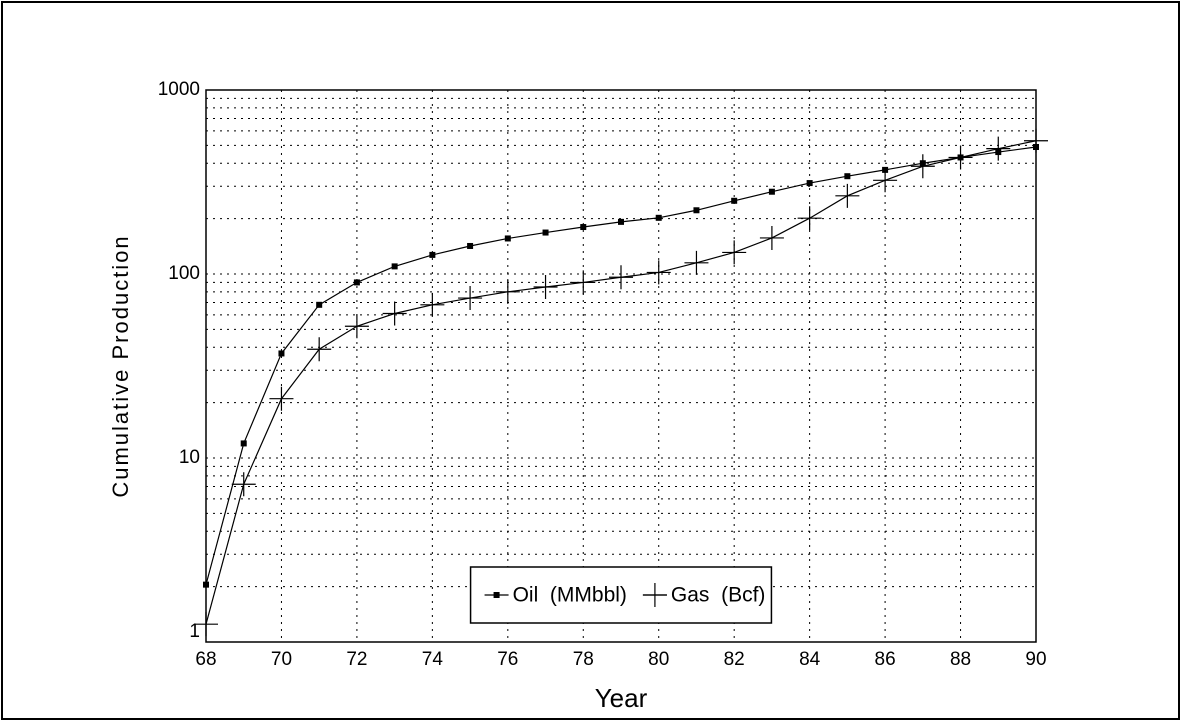 This screenshot has height=722, width=1182. Describe the element at coordinates (356, 659) in the screenshot. I see `x-tick-label: 72` at that location.